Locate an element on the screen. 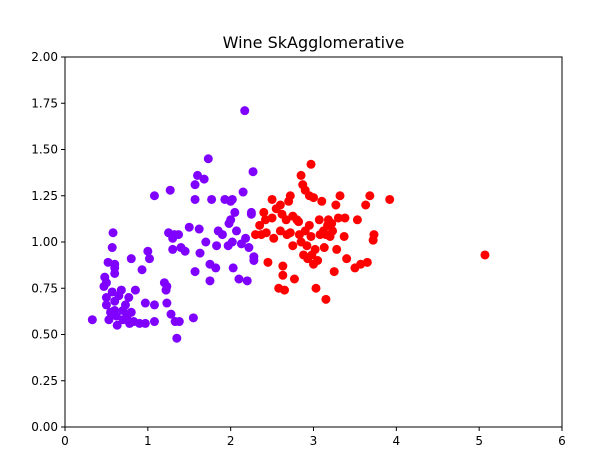 The height and width of the screenshot is (464, 593). chart-title: Wine SkAgglomerative is located at coordinates (314, 42).